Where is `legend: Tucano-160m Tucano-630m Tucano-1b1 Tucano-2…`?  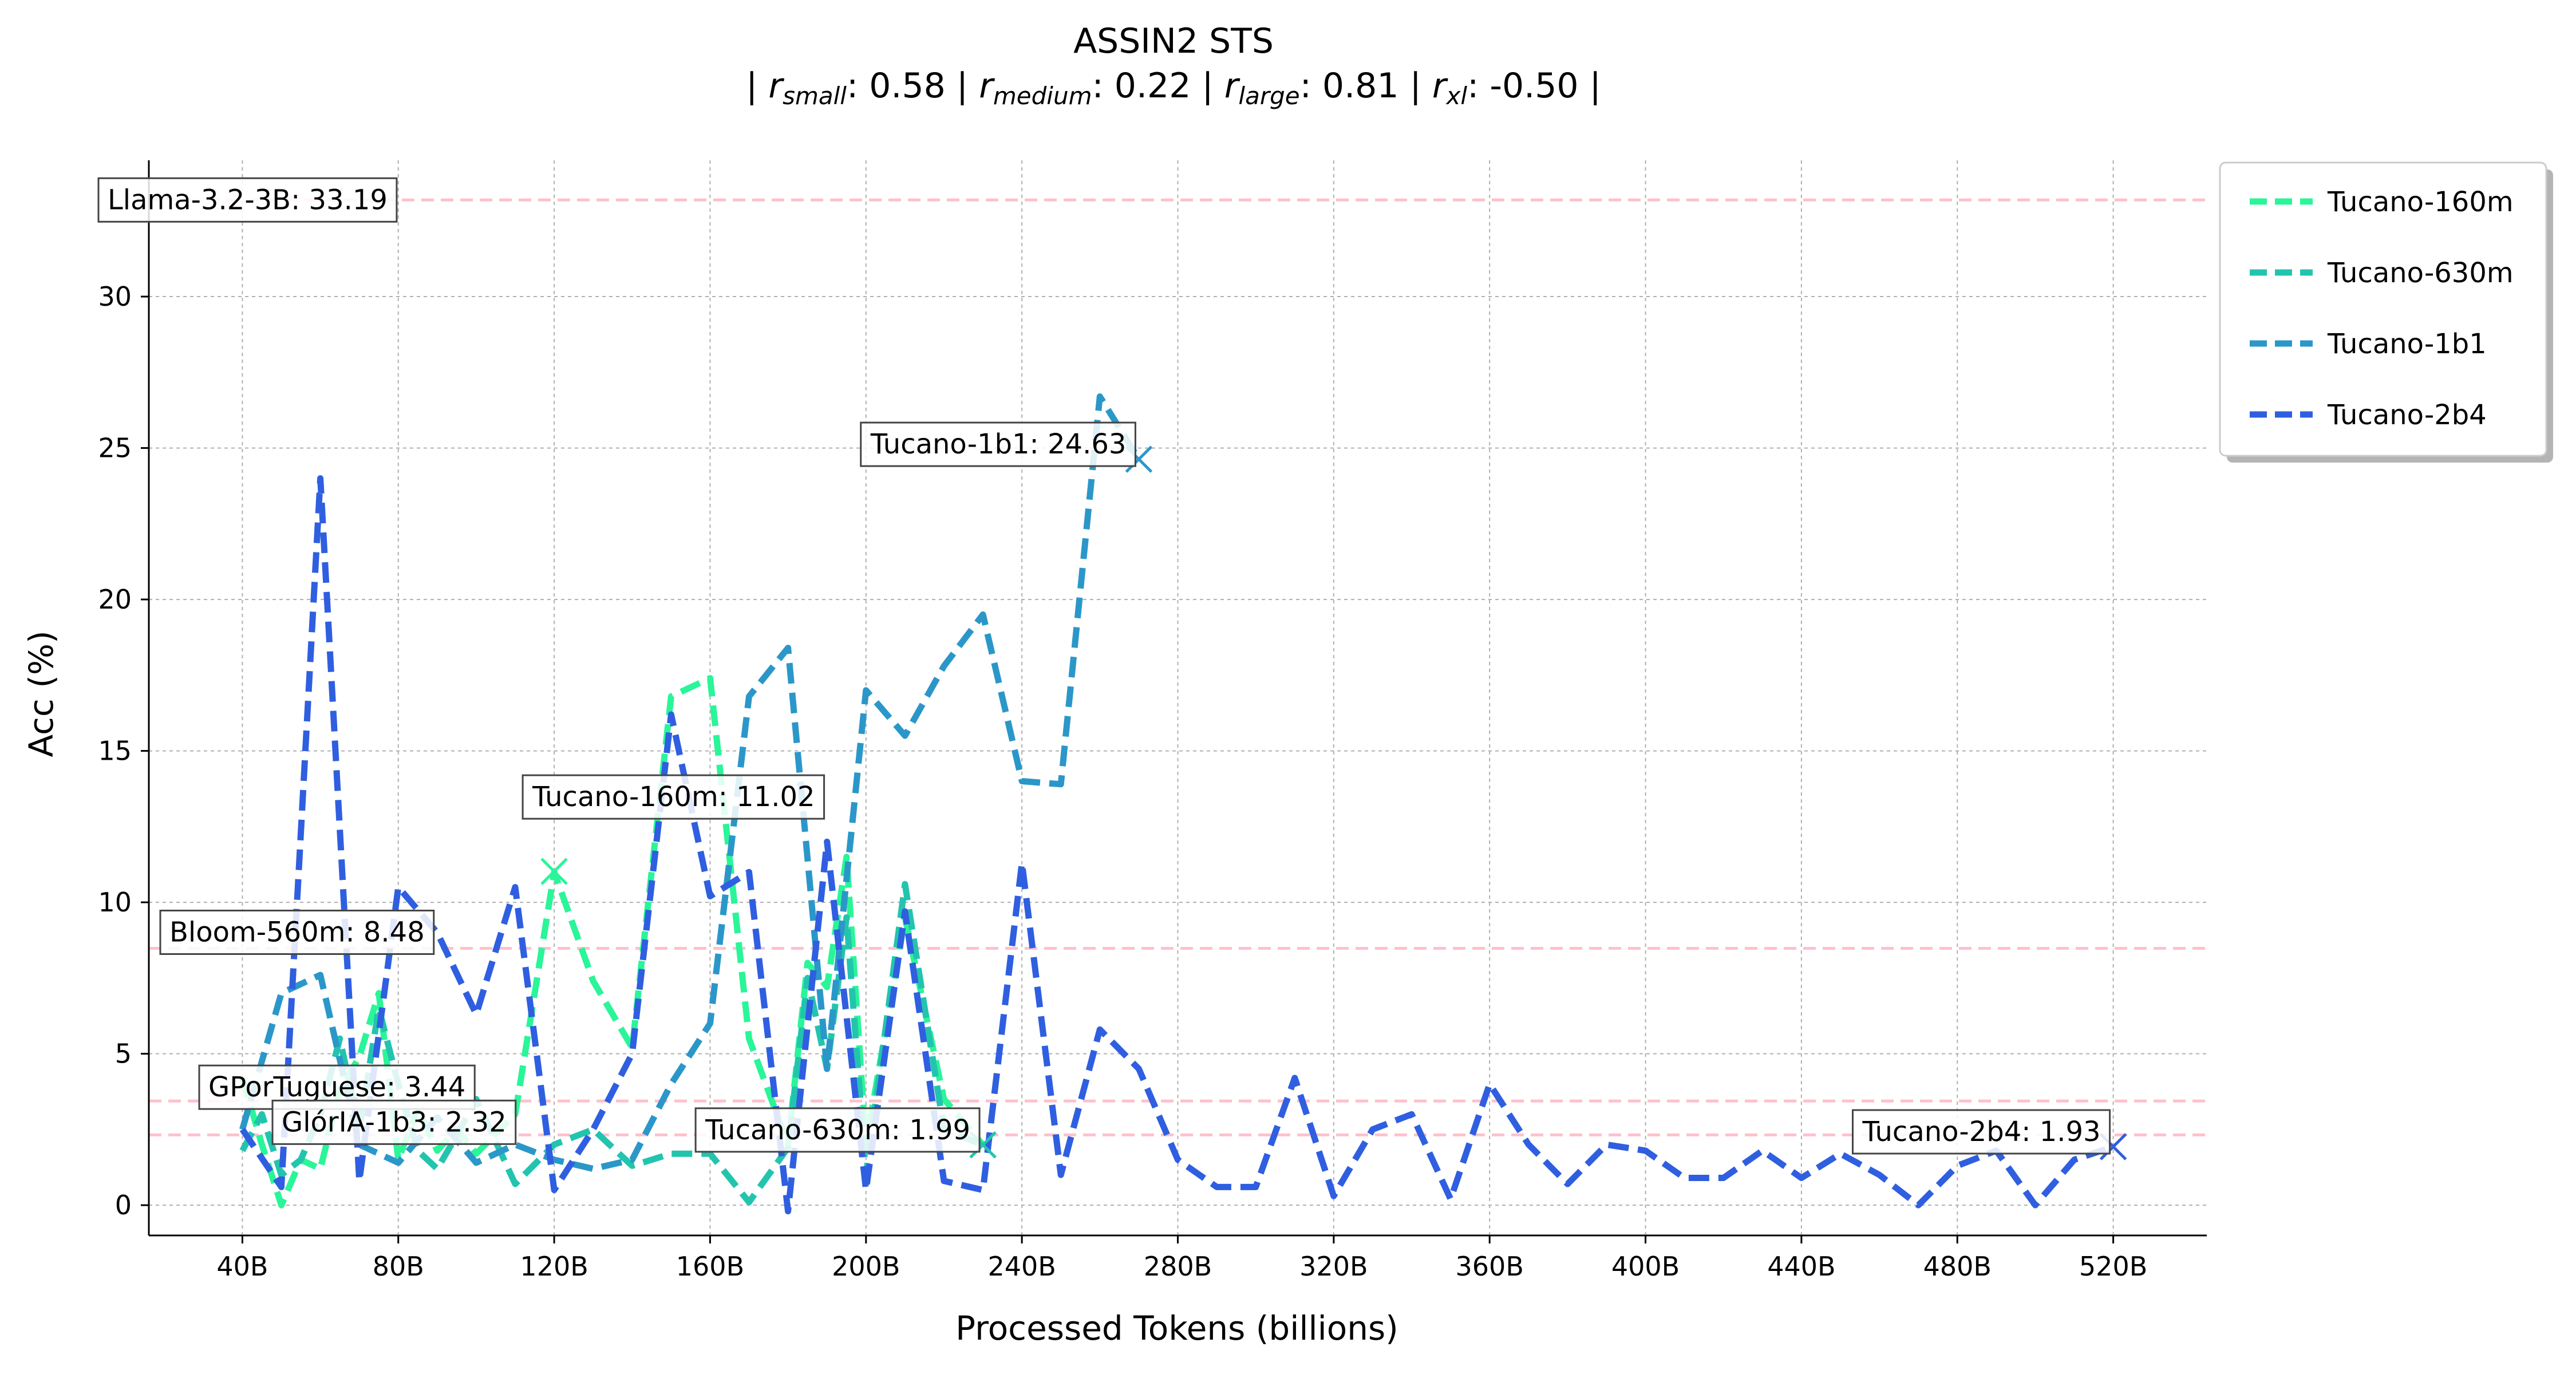 legend: Tucano-160m Tucano-630m Tucano-1b1 Tucano-2… is located at coordinates (2386, 312).